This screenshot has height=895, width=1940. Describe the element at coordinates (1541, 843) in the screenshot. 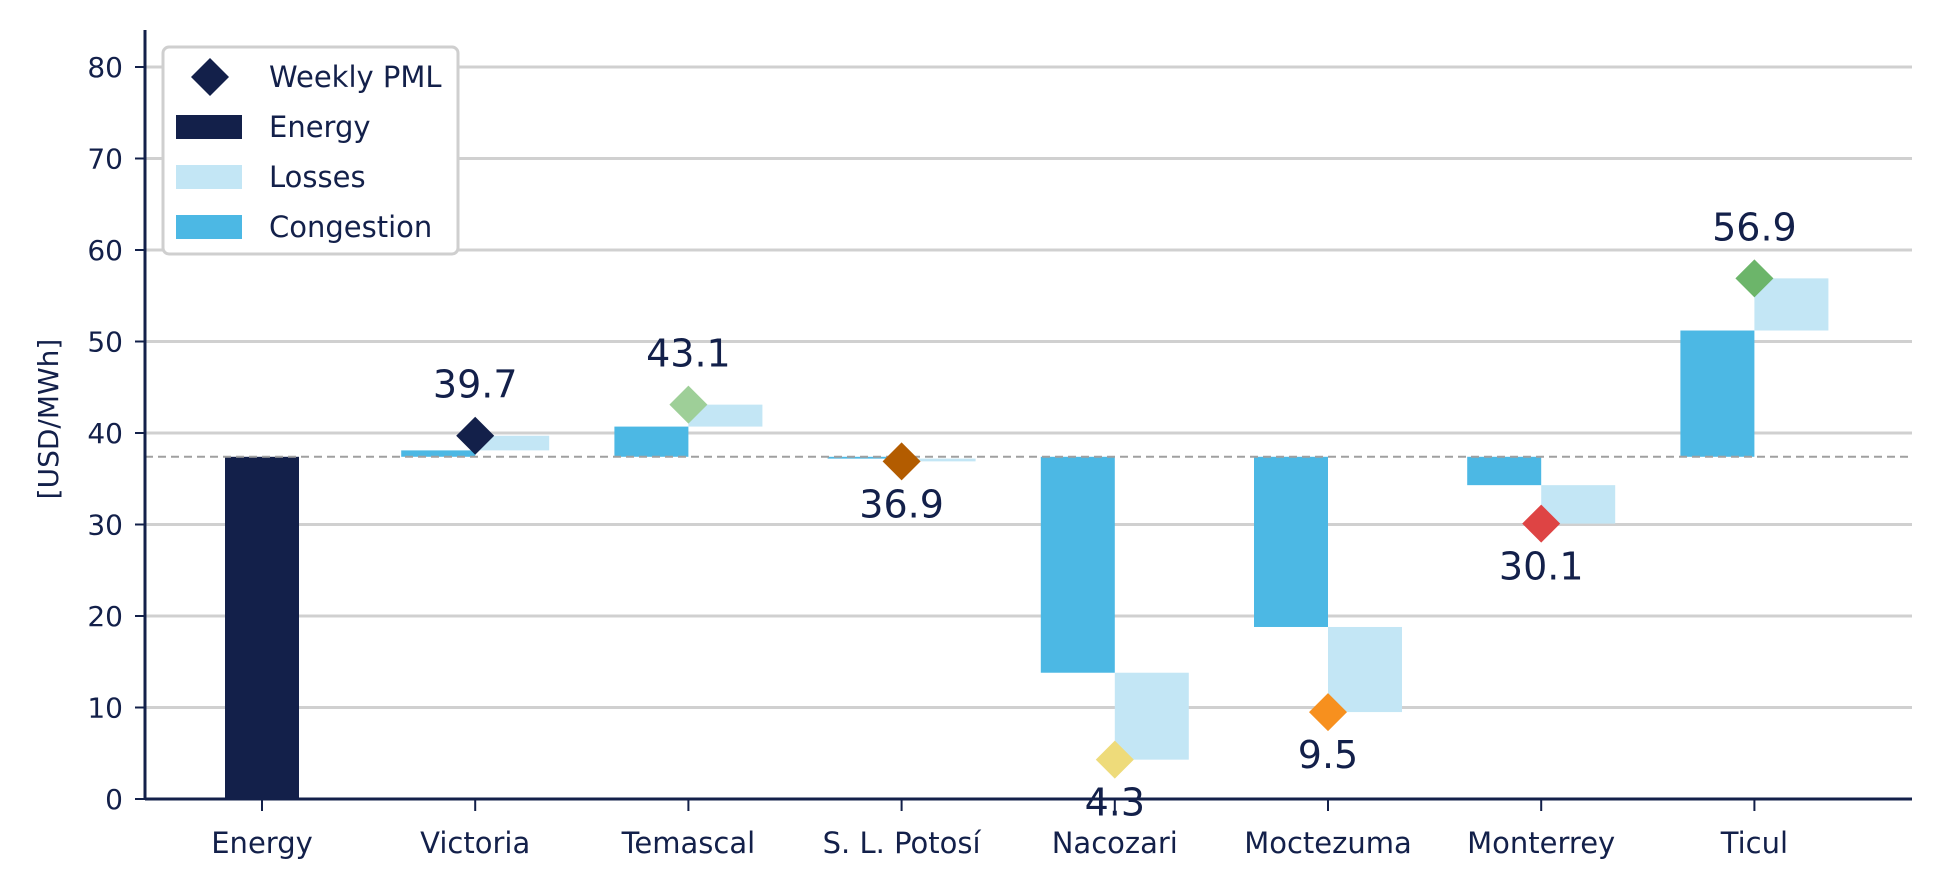

I see `x-tick-label: Monterrey` at that location.